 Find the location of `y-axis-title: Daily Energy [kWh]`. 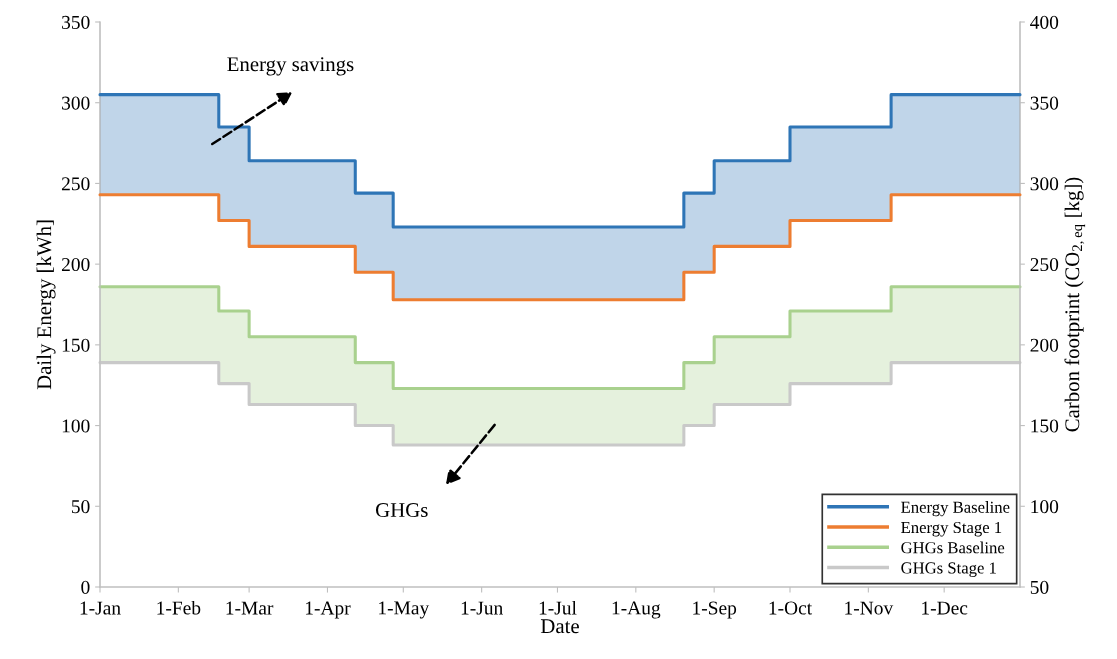

y-axis-title: Daily Energy [kWh] is located at coordinates (46, 305).